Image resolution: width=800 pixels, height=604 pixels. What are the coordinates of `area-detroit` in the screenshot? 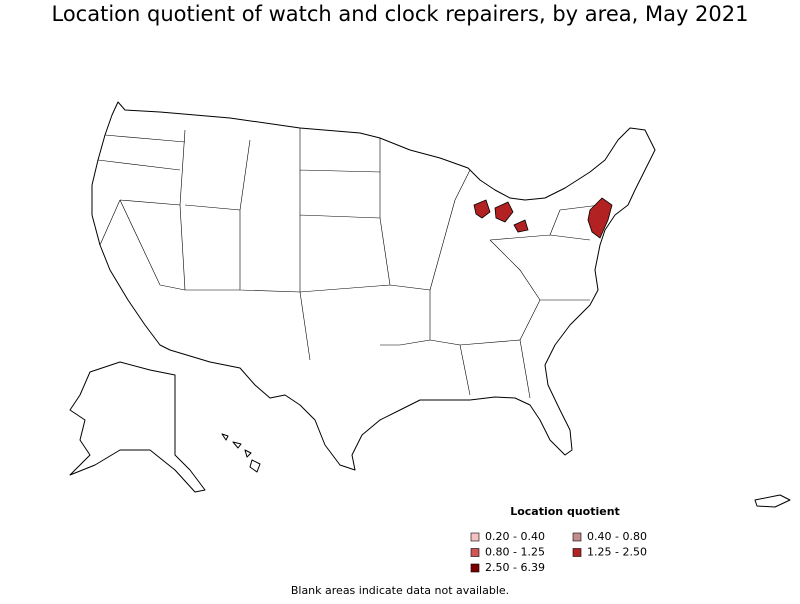 It's located at (504, 212).